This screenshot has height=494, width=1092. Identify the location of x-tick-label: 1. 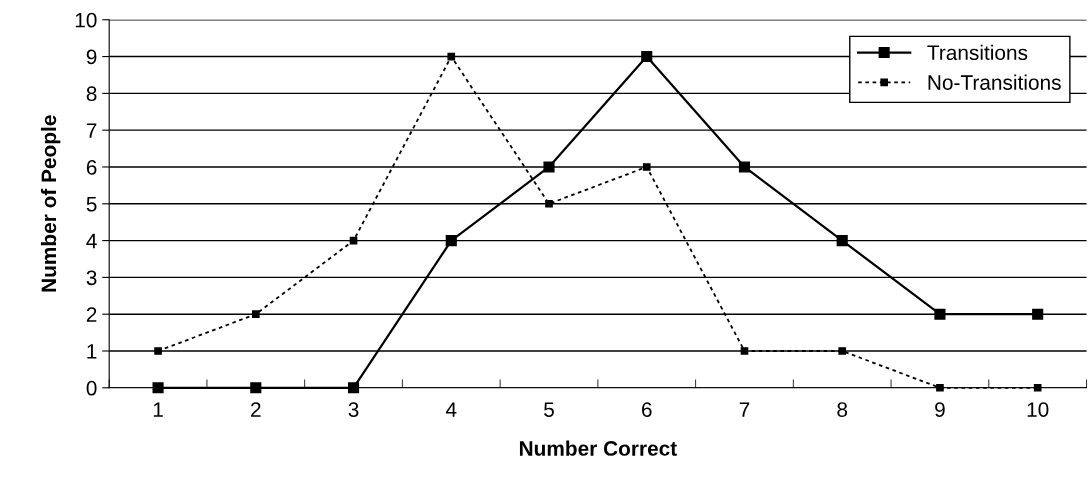
(158, 409).